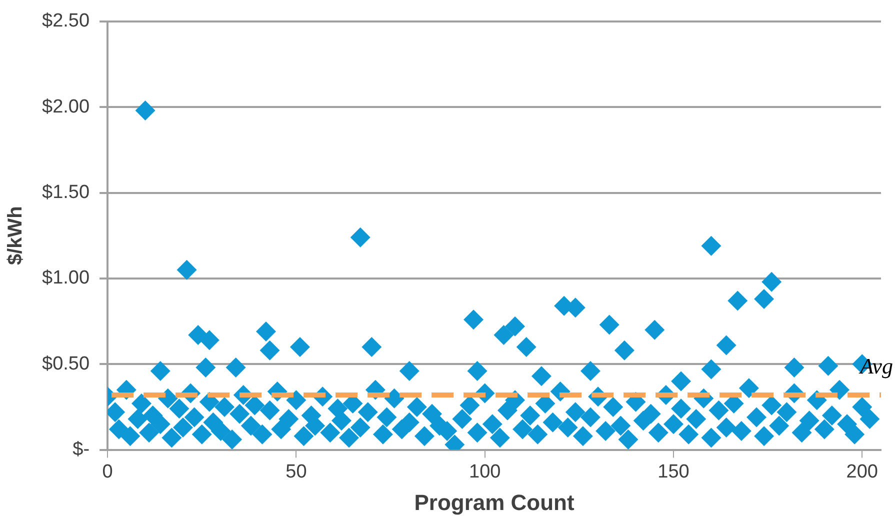 This screenshot has width=895, height=521. Describe the element at coordinates (66, 363) in the screenshot. I see `y-tick-label: $0.50` at that location.